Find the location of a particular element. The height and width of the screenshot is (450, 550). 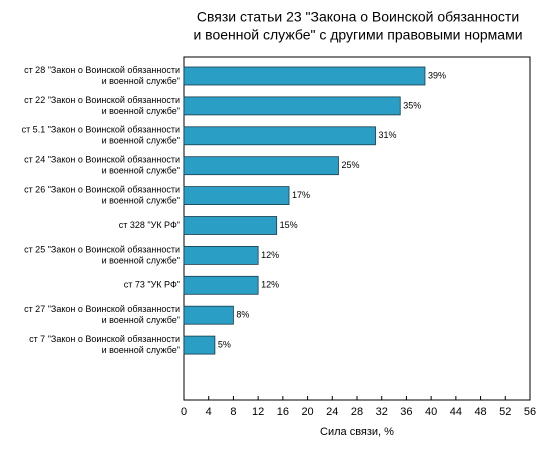

value-label: 5% is located at coordinates (224, 344).